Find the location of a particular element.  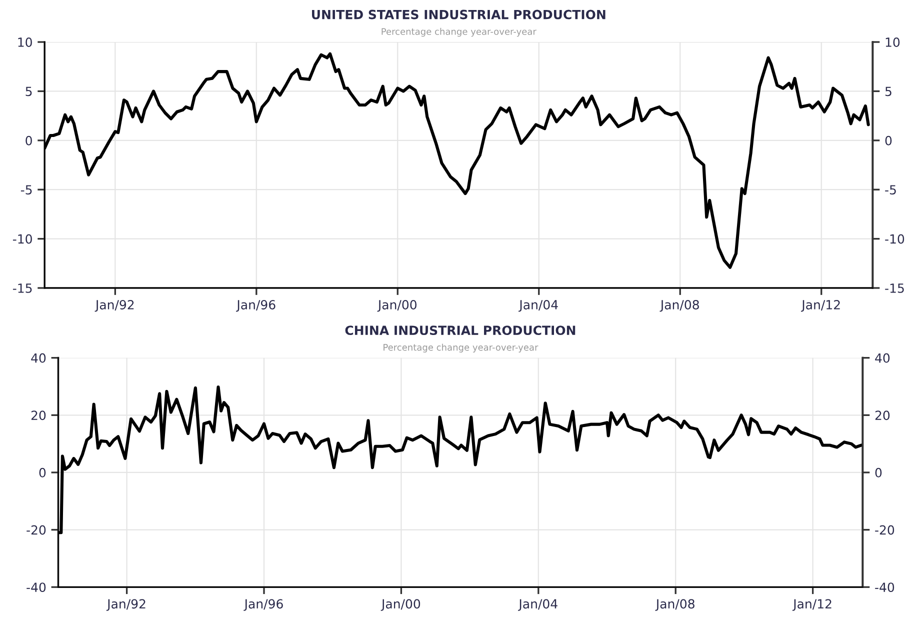

y2-tick-label: 10 is located at coordinates (893, 42).